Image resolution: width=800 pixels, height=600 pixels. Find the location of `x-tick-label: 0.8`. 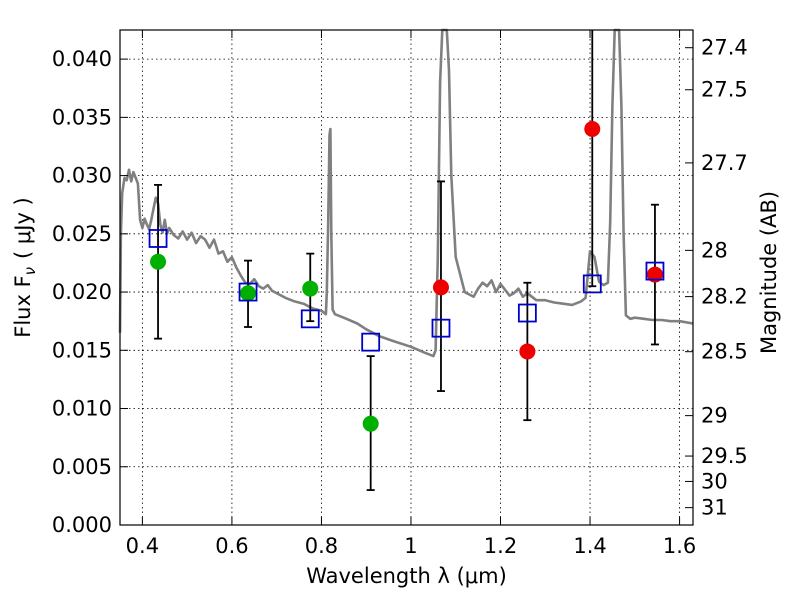

x-tick-label: 0.8 is located at coordinates (321, 546).